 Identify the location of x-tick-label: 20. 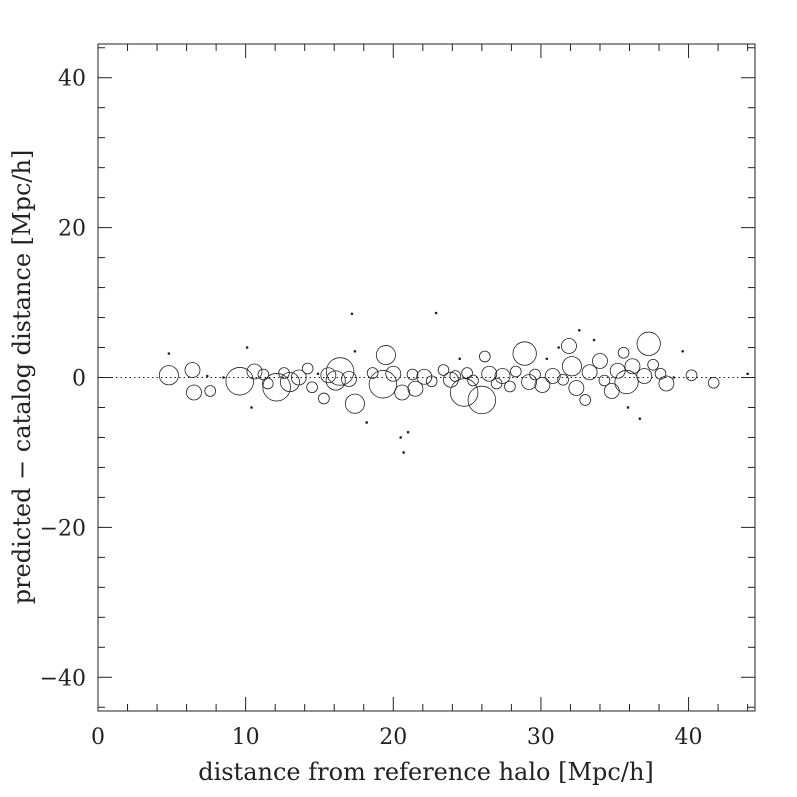
(393, 737).